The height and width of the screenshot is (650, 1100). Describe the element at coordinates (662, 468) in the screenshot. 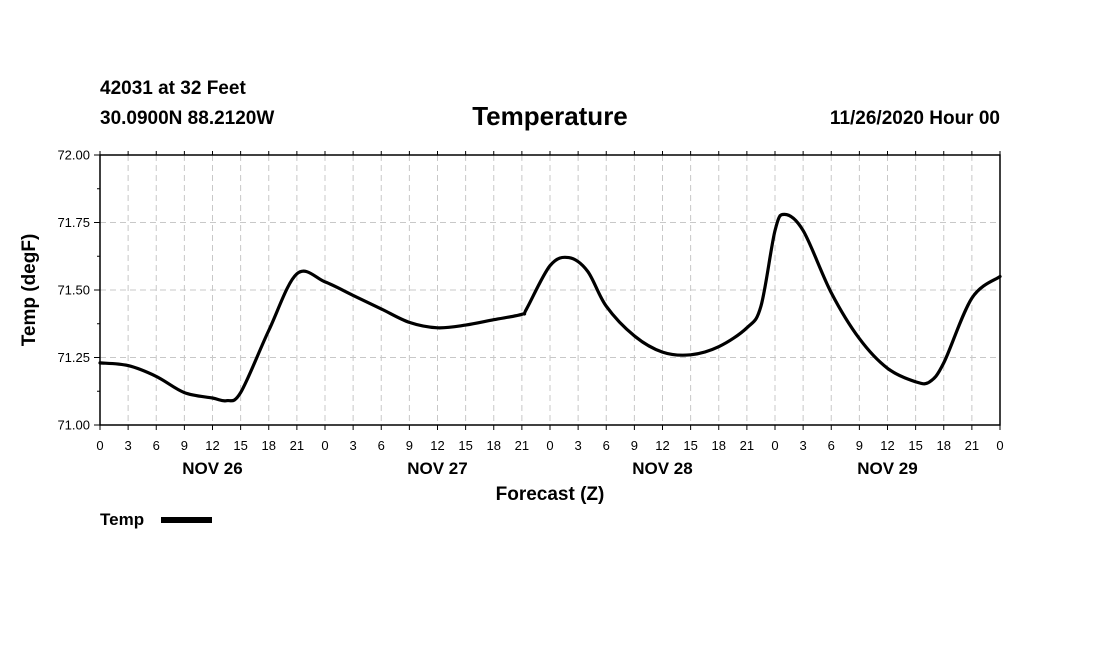

I see `day-label: NOV 28` at that location.